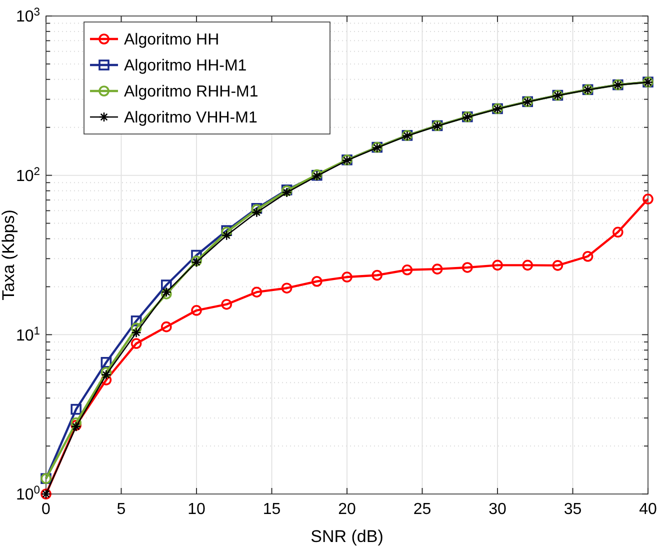  I want to click on x-tick-label: 25, so click(422, 509).